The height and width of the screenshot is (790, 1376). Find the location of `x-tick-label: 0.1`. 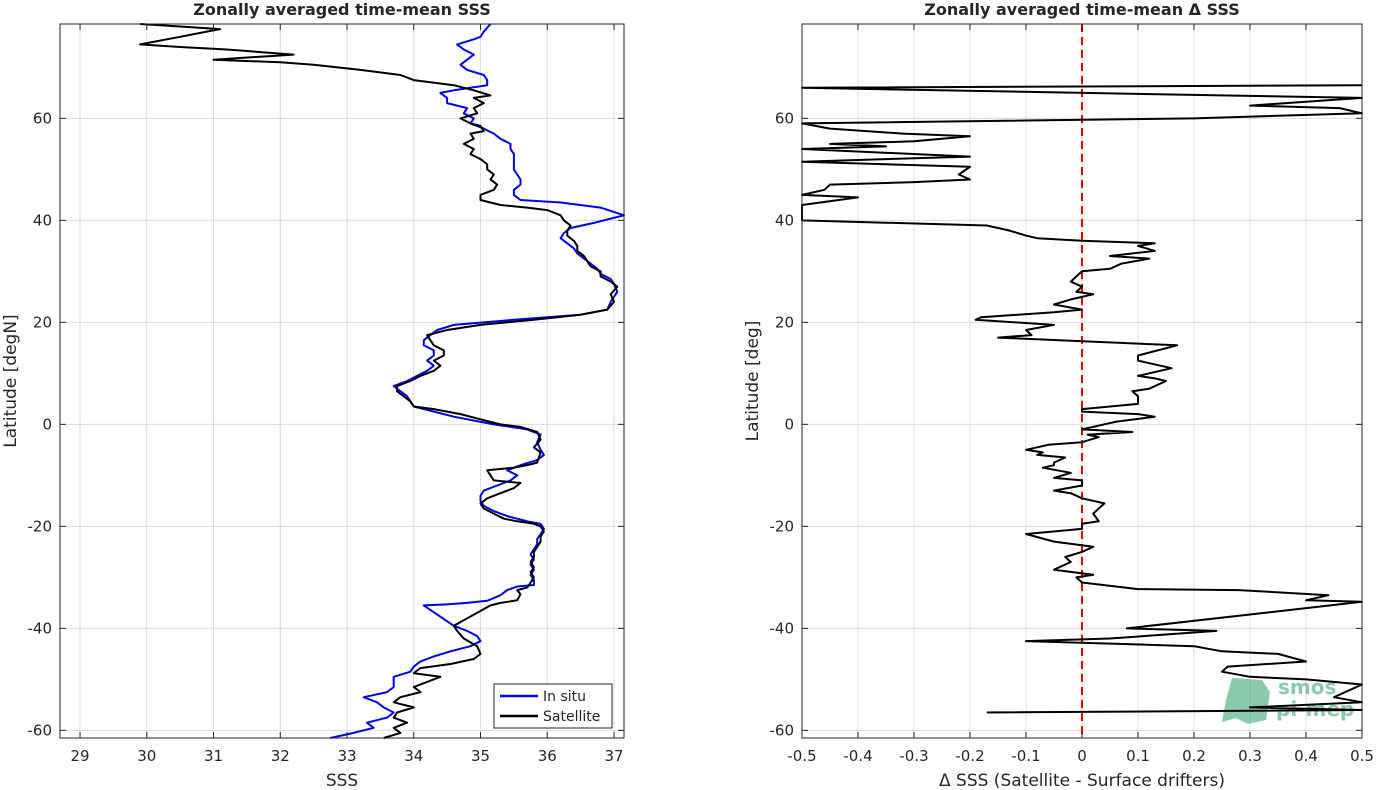

x-tick-label: 0.1 is located at coordinates (1138, 756).